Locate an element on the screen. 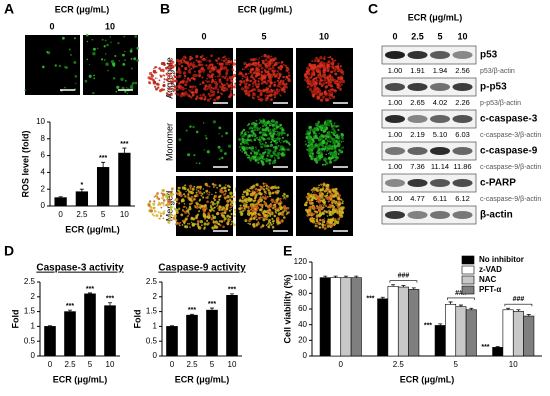 This screenshot has width=550, height=396. bar is located at coordinates (440, 340).